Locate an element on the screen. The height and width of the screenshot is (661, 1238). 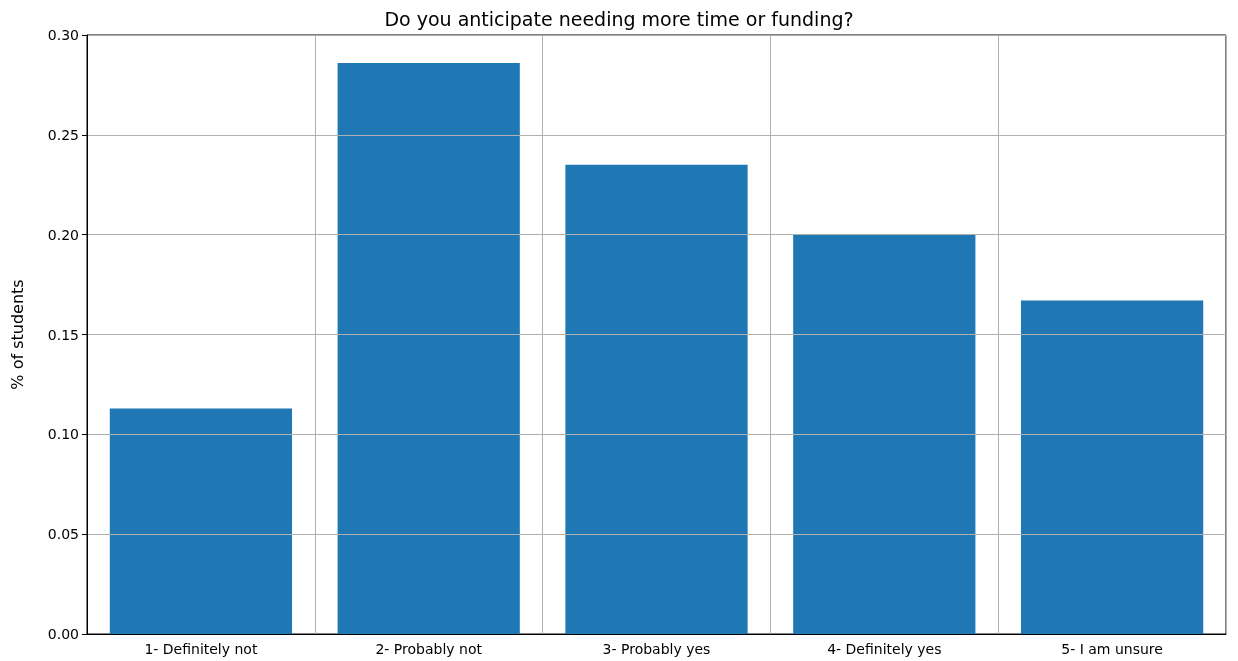
y-tick-label: 0.05 is located at coordinates (63, 534).